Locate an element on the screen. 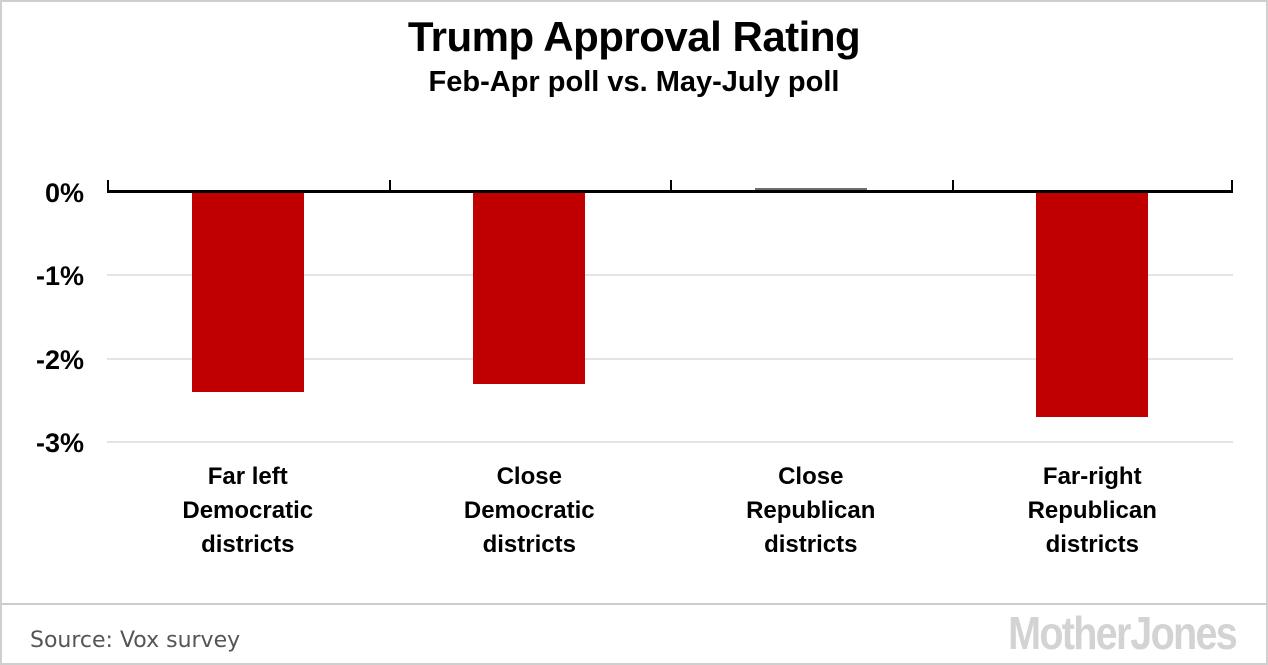 This screenshot has width=1268, height=665. x-axis-category-label: Close Democratic districts is located at coordinates (529, 510).